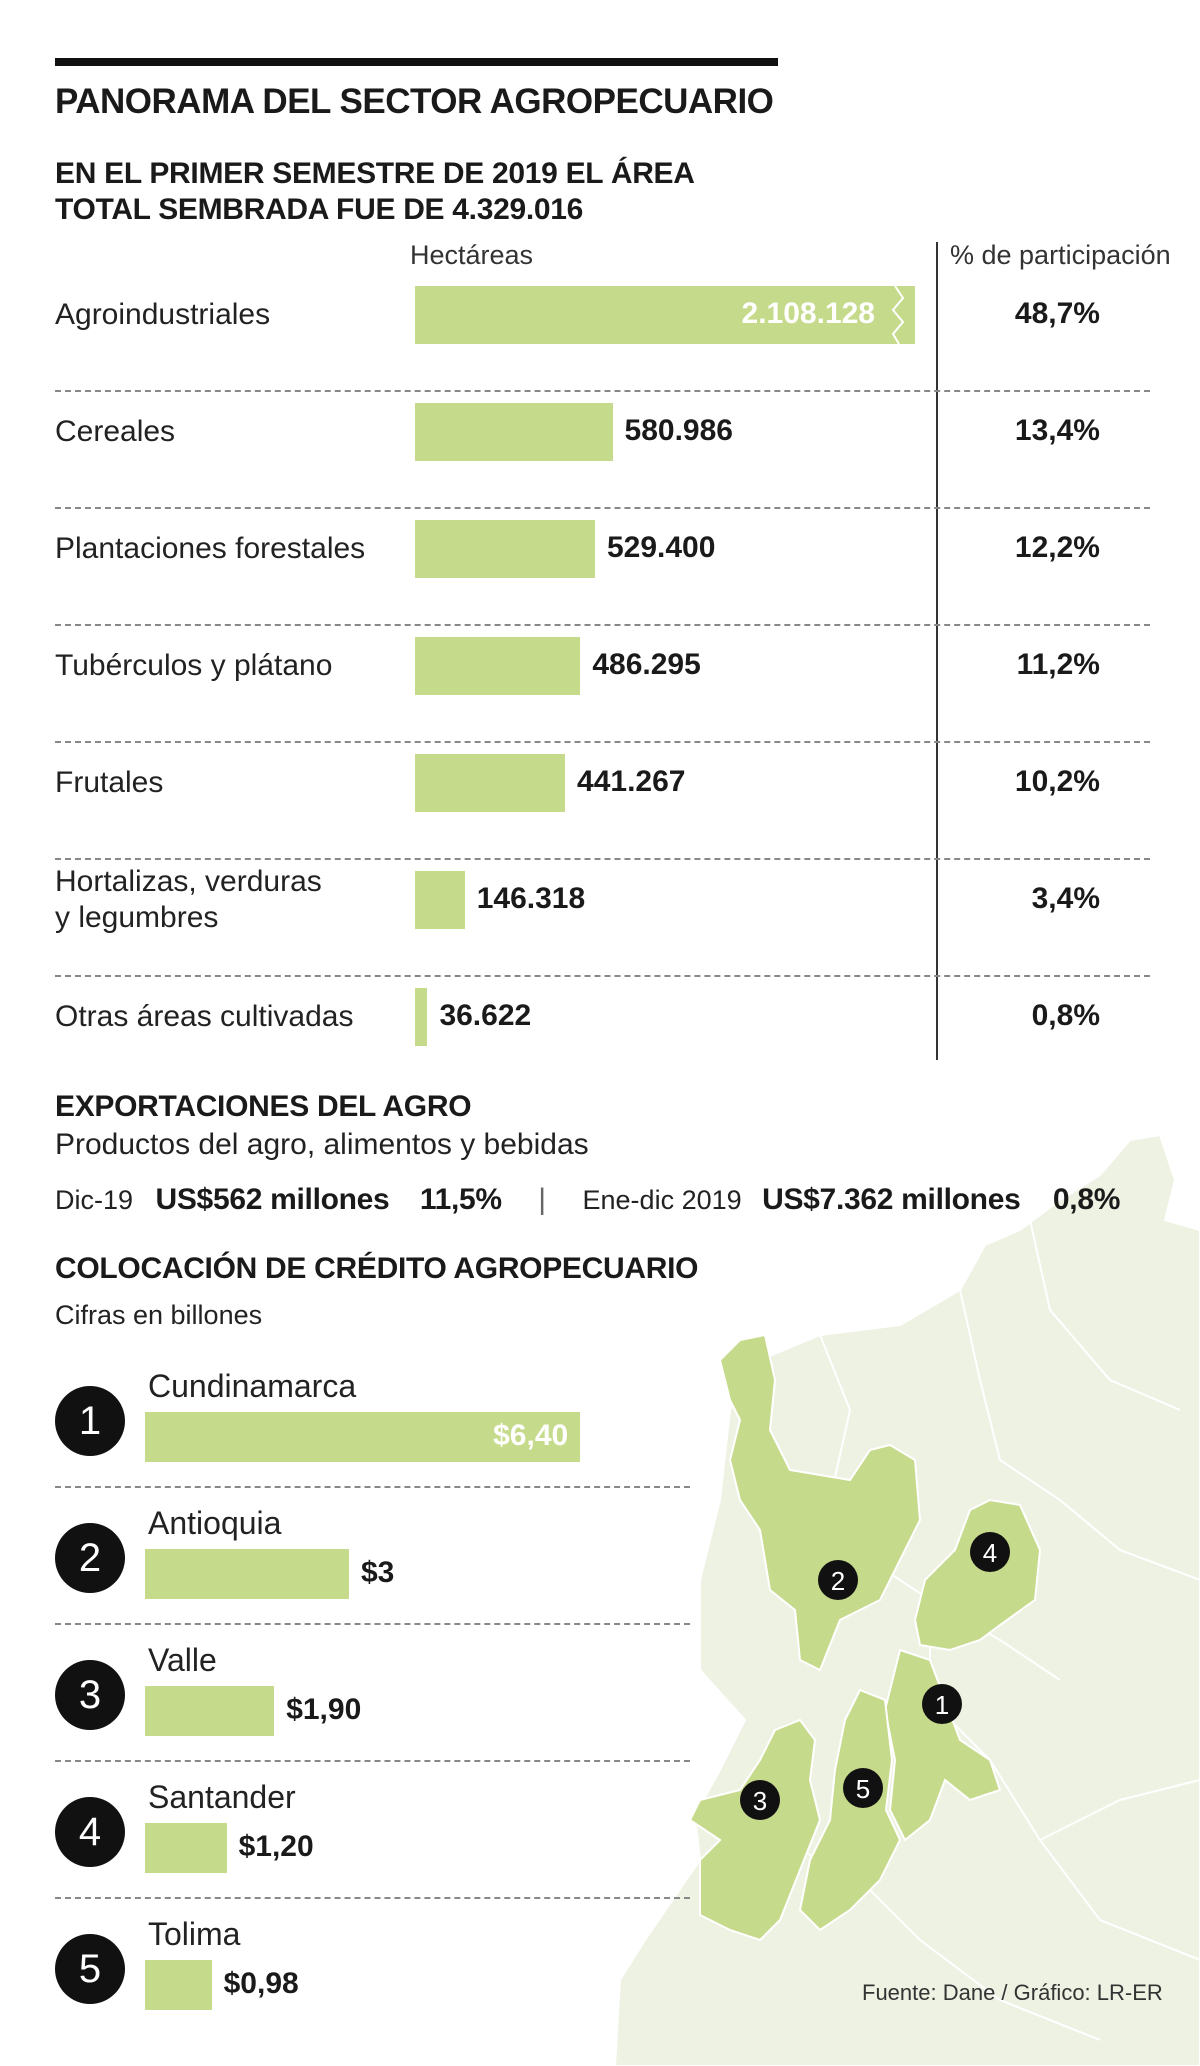  Describe the element at coordinates (222, 1797) in the screenshot. I see `department-name-4: Santander` at that location.